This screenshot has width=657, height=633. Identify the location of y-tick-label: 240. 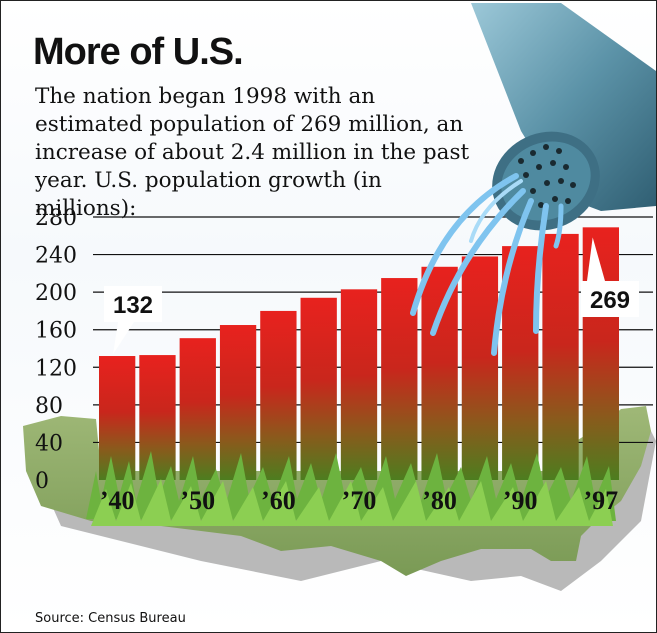
(56, 256).